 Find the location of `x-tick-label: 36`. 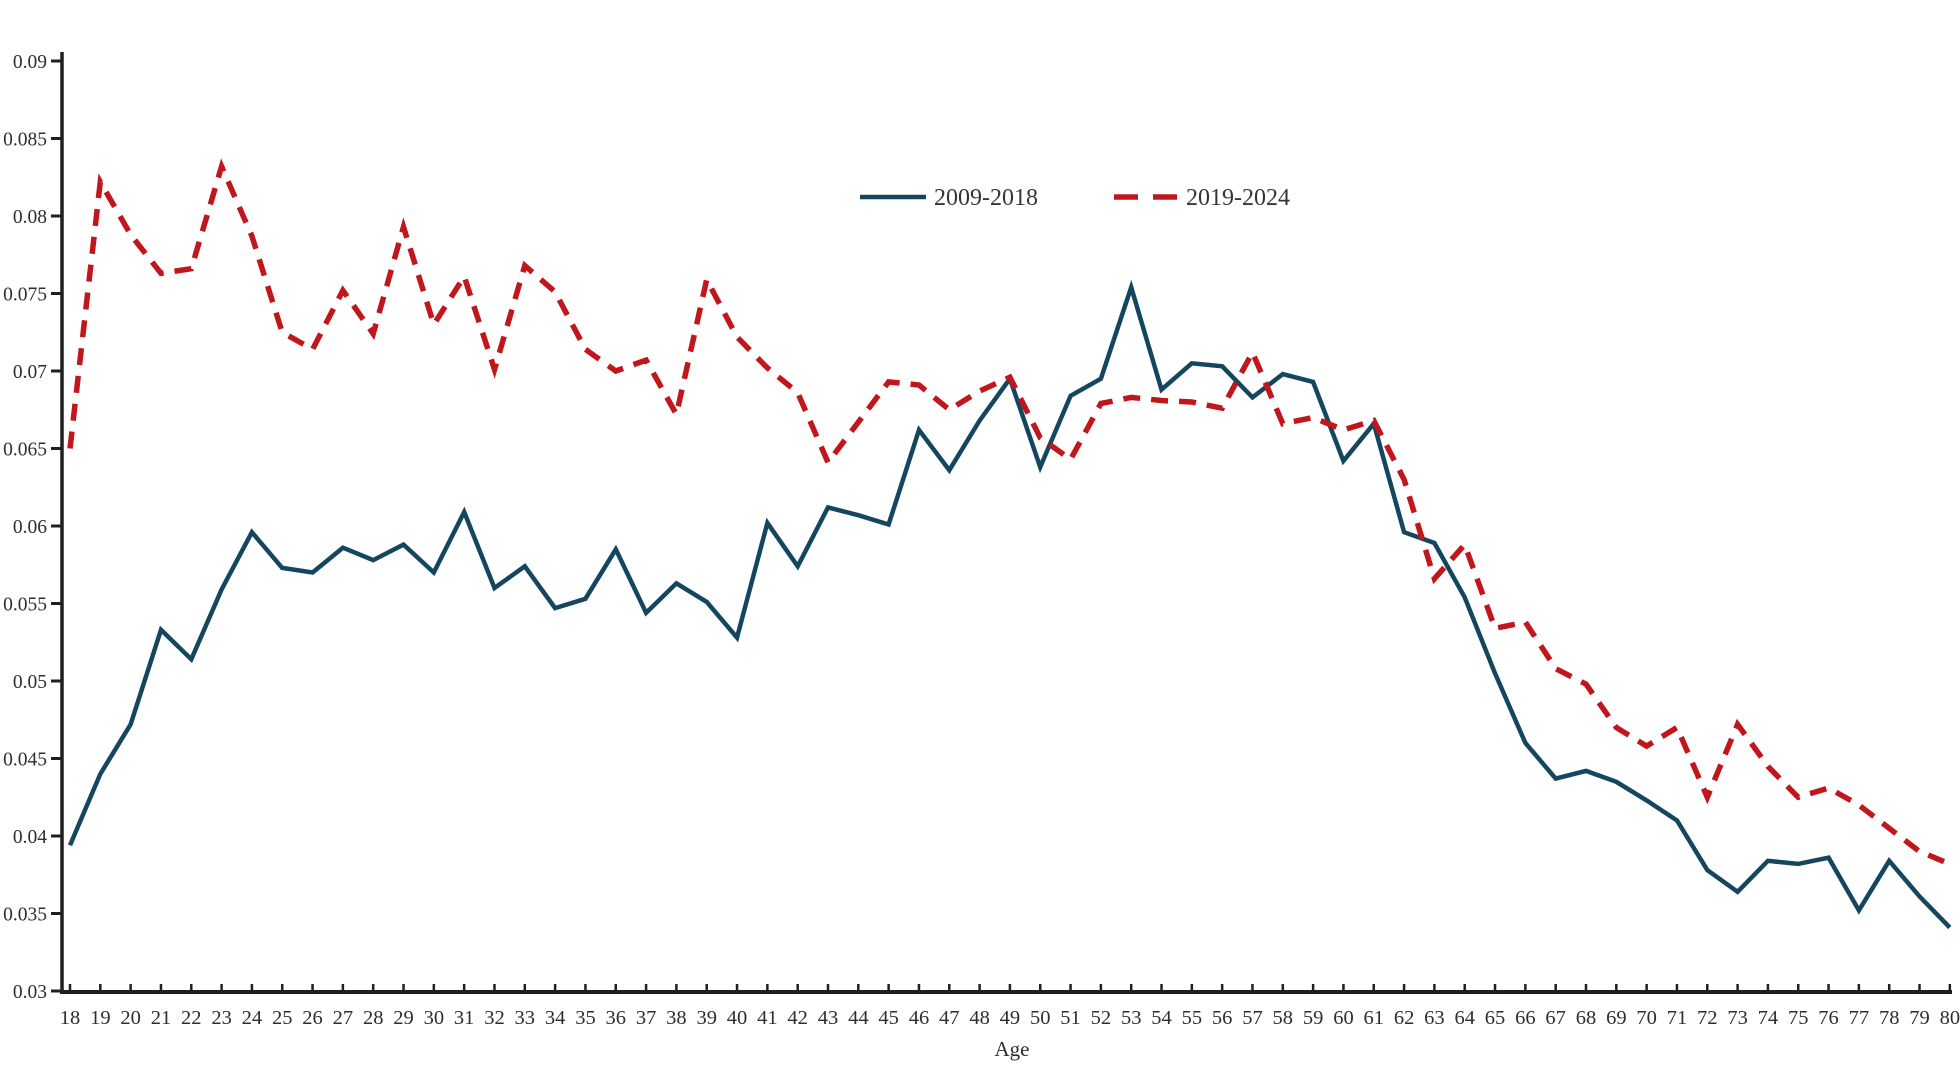

x-tick-label: 36 is located at coordinates (616, 1018).